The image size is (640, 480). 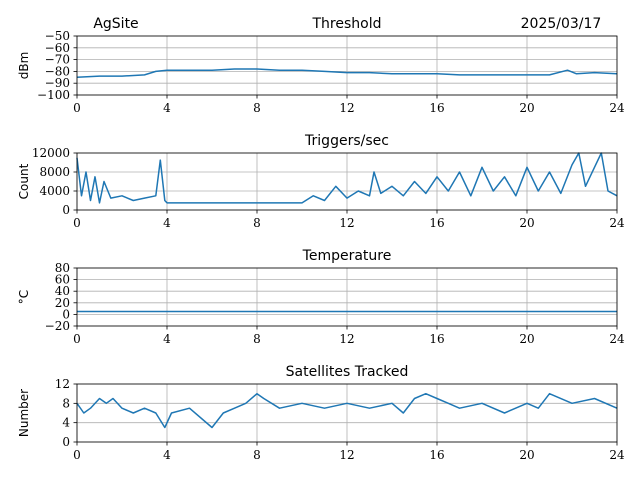 I want to click on threshold-xtick-label-6: 24, so click(x=617, y=108).